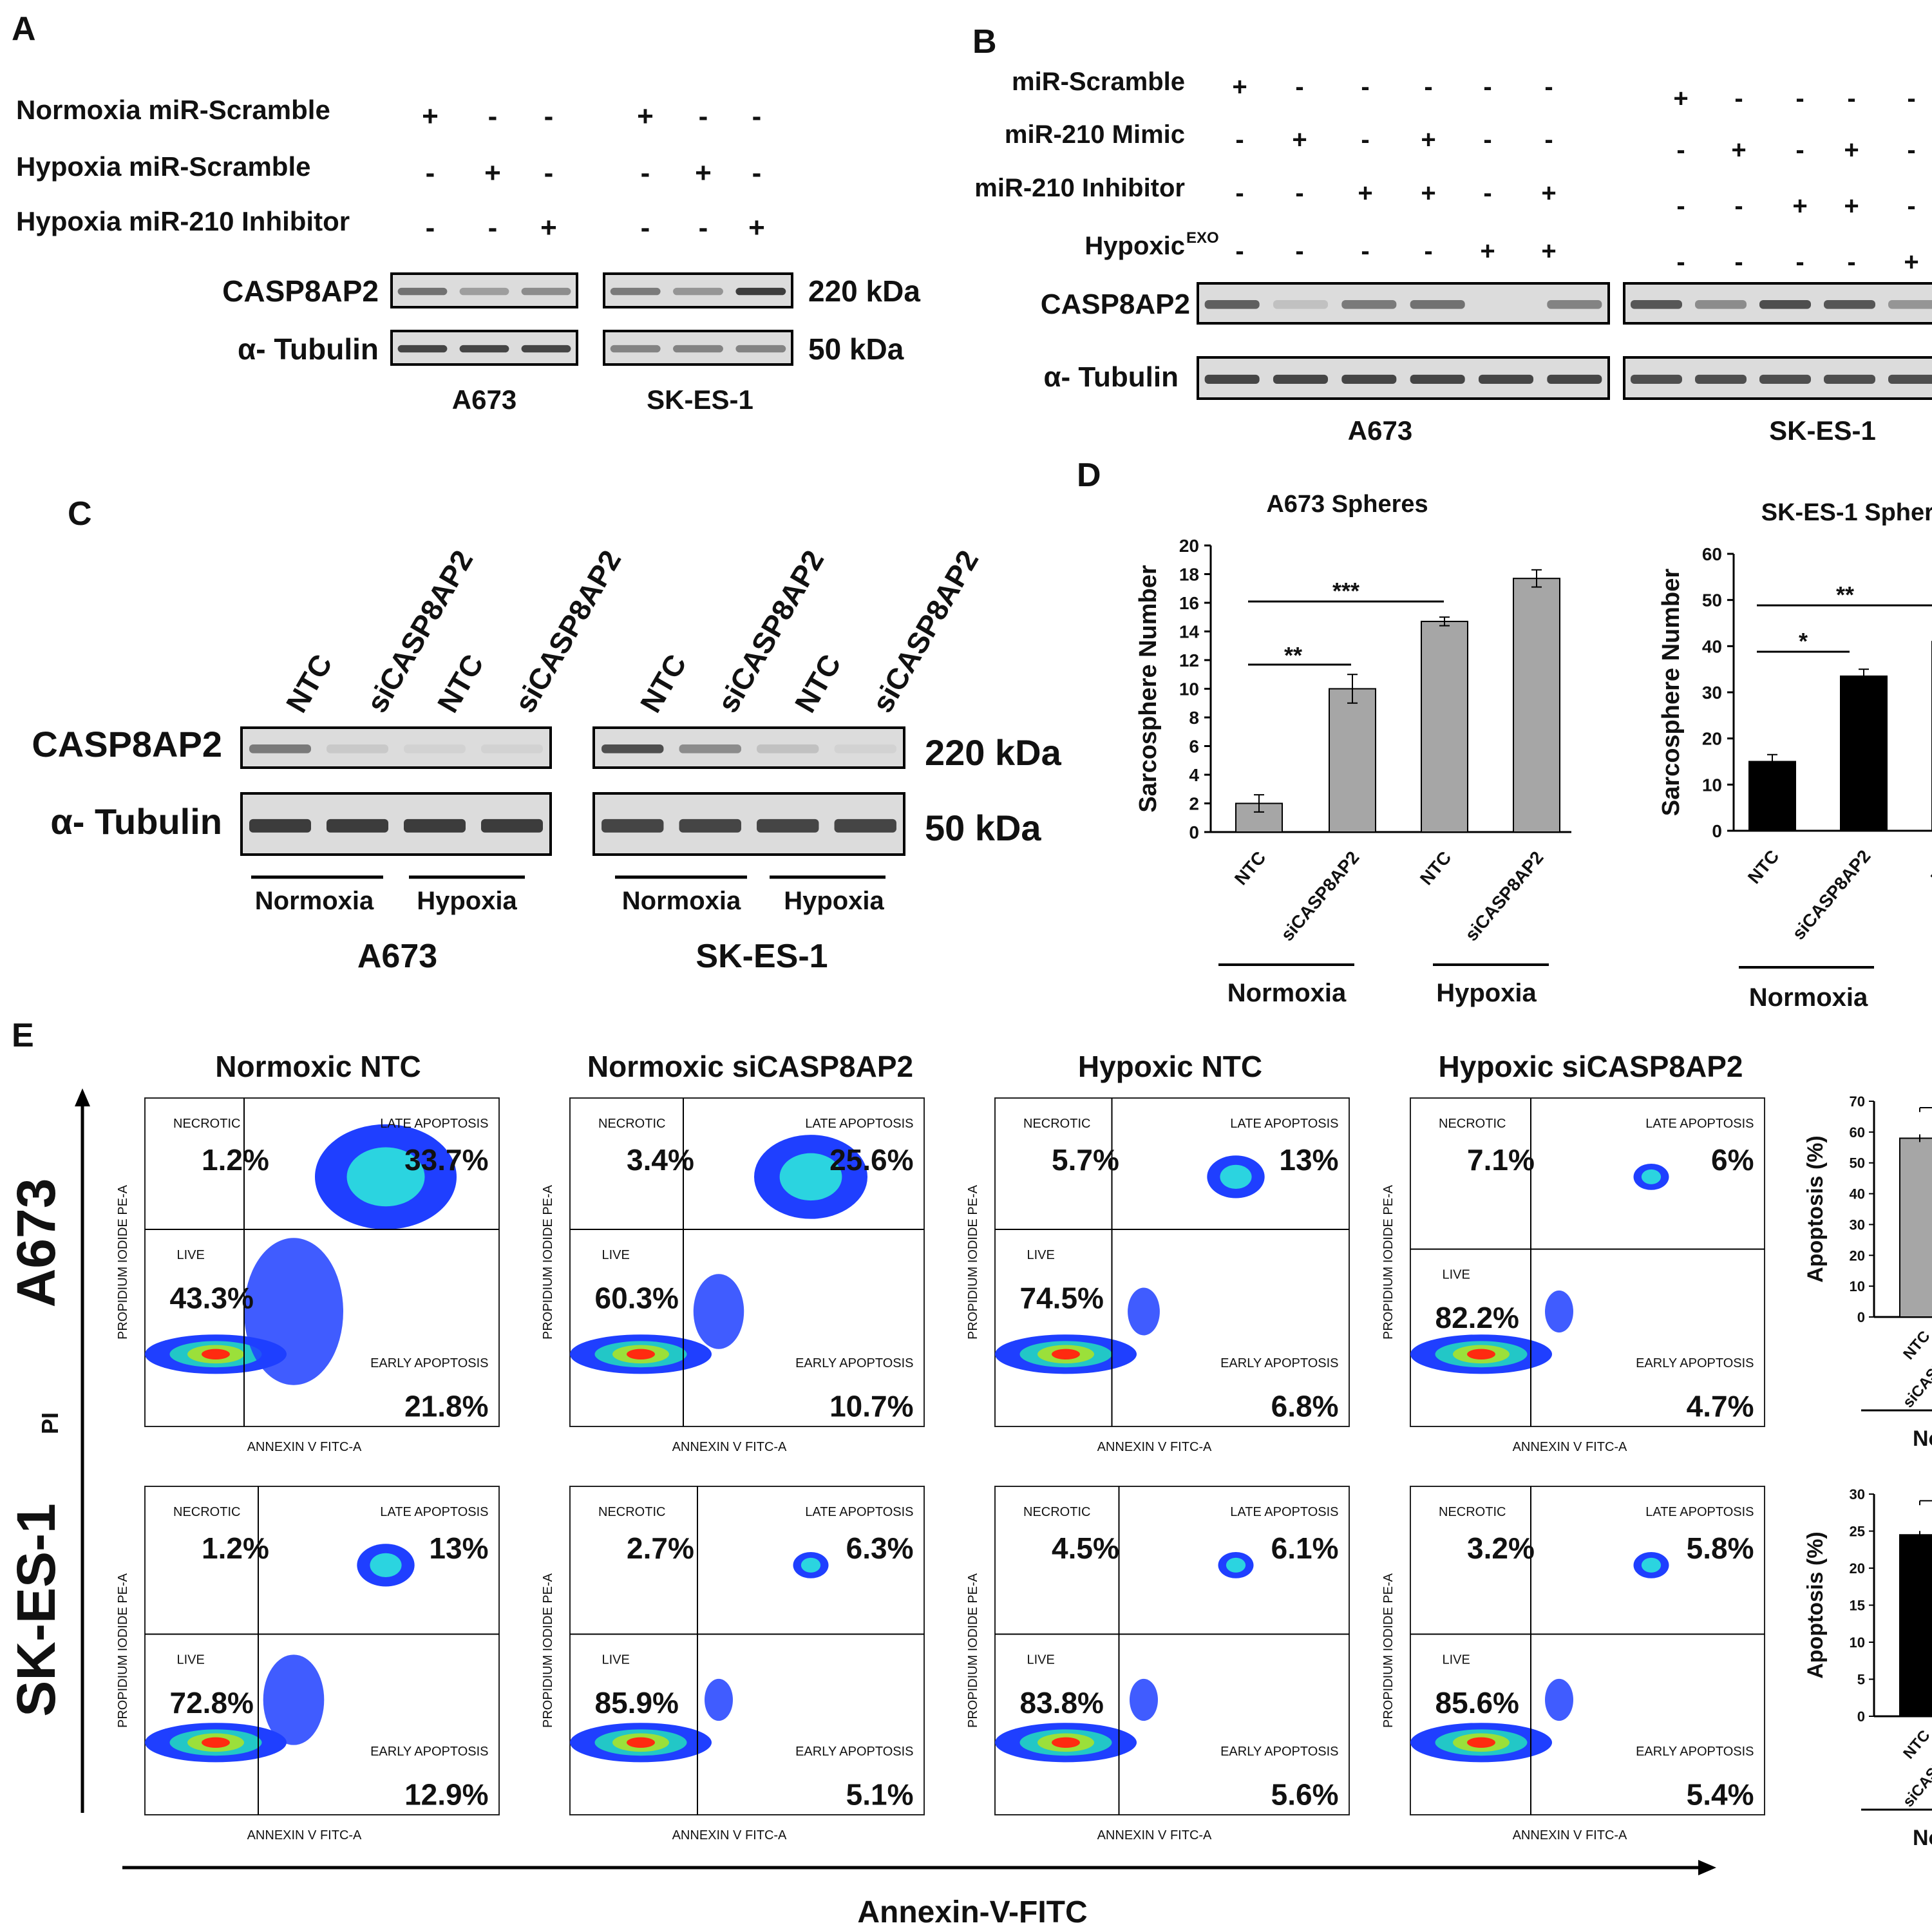 This screenshot has width=1932, height=1932. I want to click on y-tick-label: 60, so click(1712, 554).